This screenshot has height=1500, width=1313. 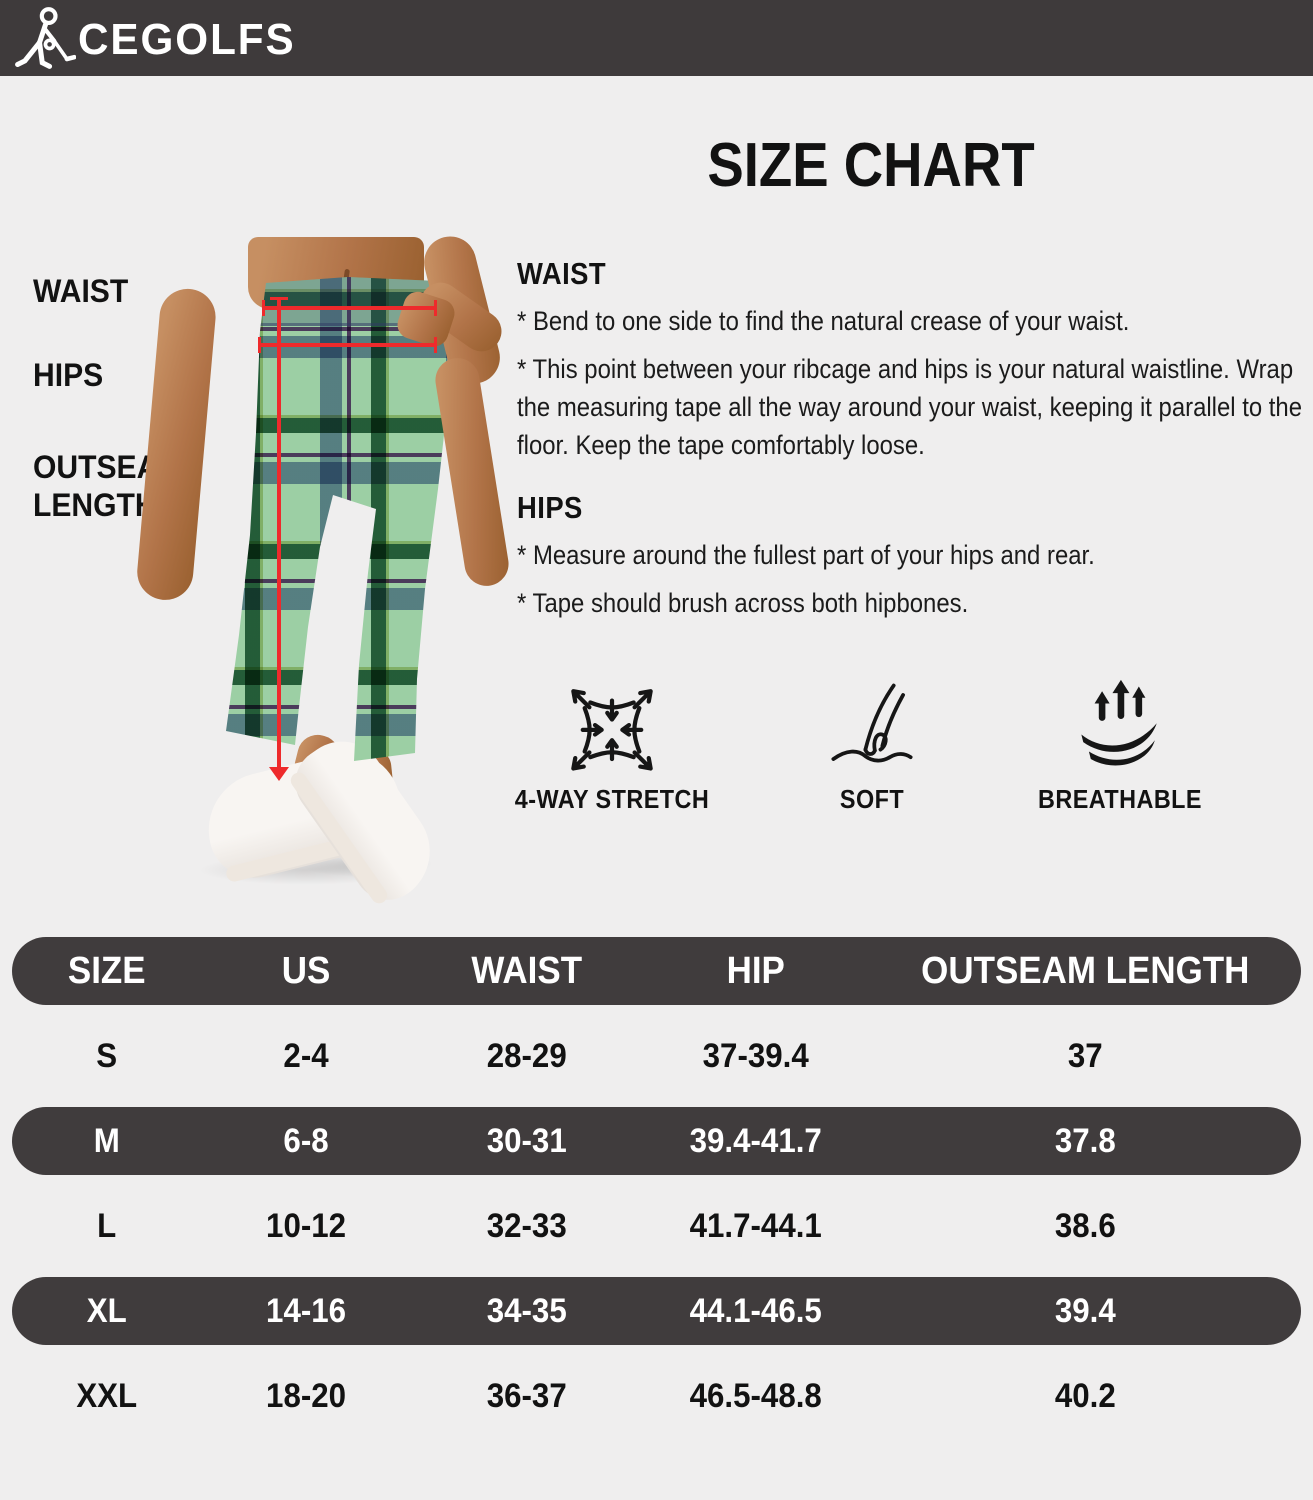 What do you see at coordinates (106, 1140) in the screenshot?
I see `cell-size: M` at bounding box center [106, 1140].